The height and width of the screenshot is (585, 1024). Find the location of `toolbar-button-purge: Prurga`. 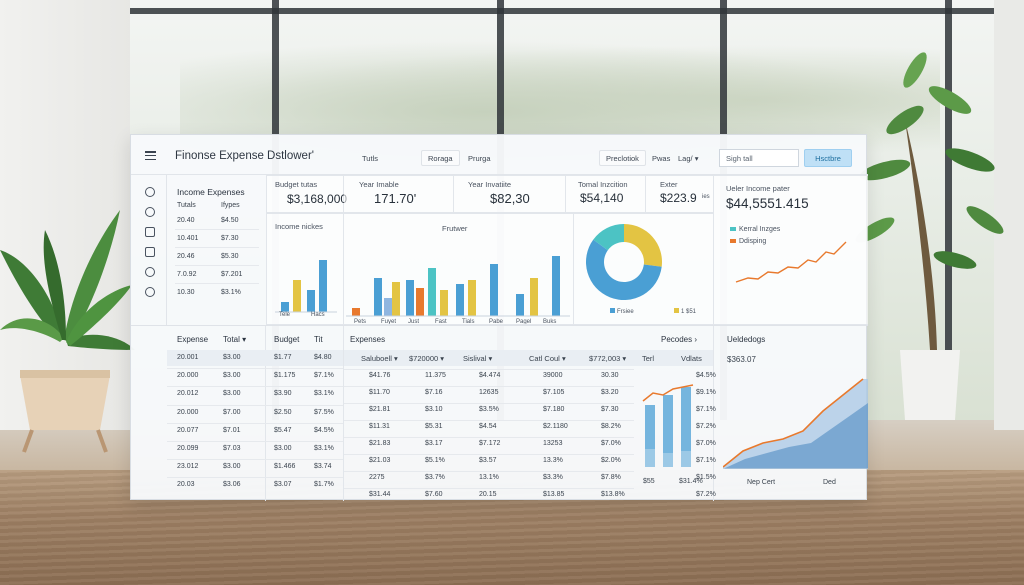

toolbar-button-purge: Prurga is located at coordinates (479, 158).